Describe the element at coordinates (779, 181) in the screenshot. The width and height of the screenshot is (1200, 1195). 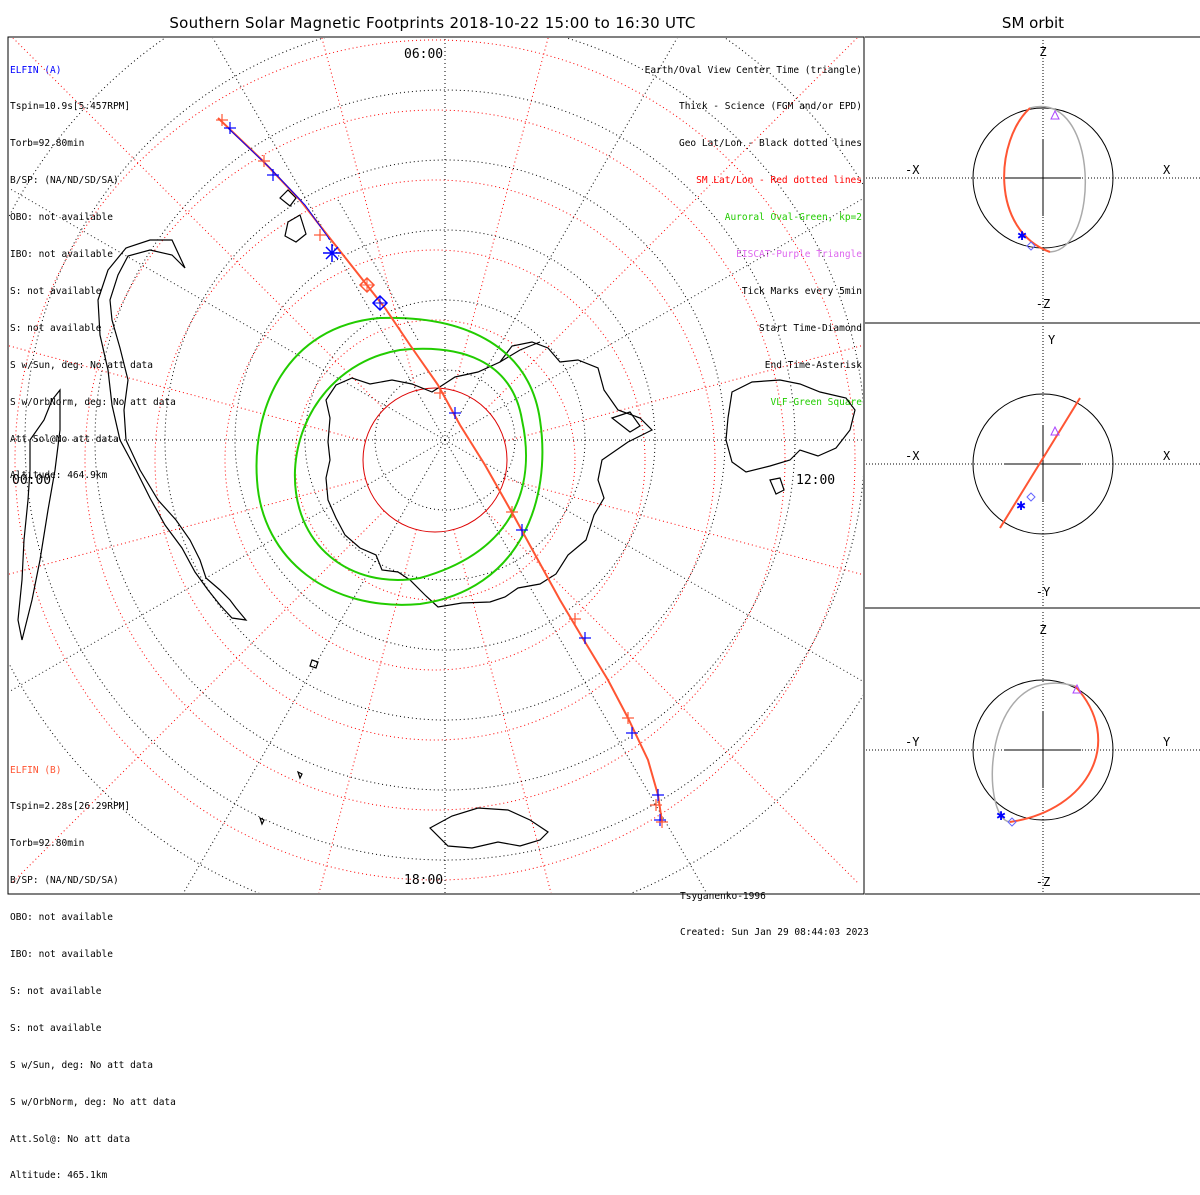
I see `legend-item: SM Lat/Lon - Red dotted lines` at that location.